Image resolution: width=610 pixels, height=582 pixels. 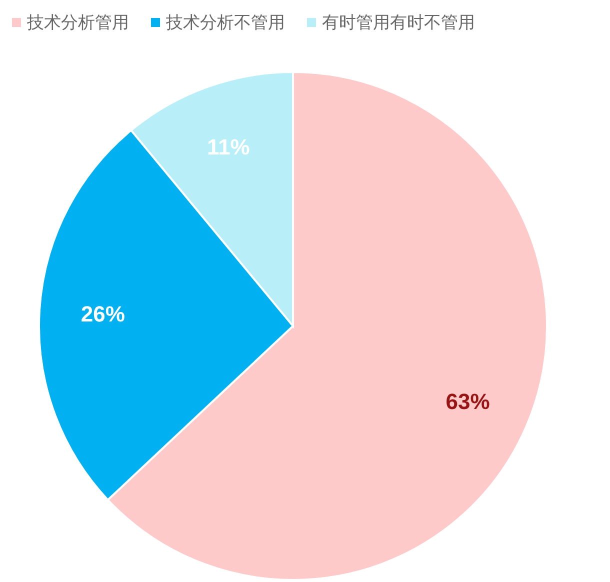 I want to click on legend-label: 技术分析管用, so click(x=77, y=23).